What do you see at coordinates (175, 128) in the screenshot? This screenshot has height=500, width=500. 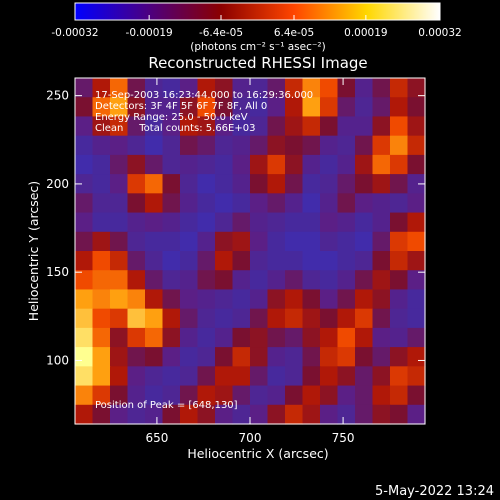 I see `annotation-clean-counts: Clean Total counts: 5.66E+03` at bounding box center [175, 128].